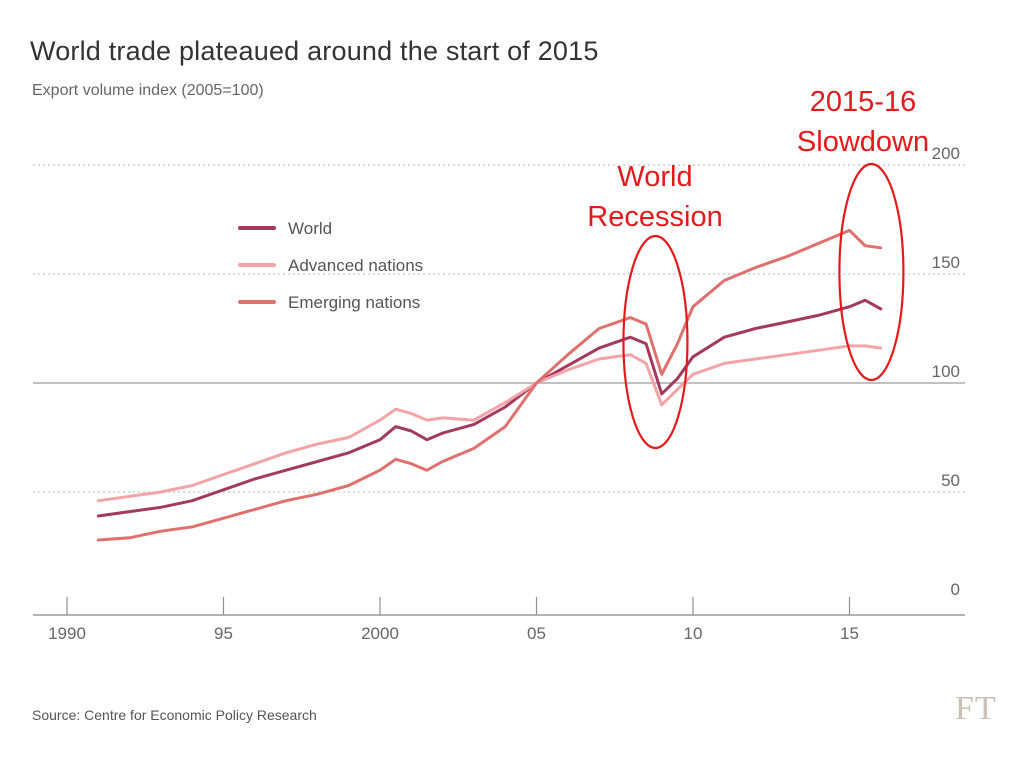 This screenshot has height=768, width=1024. I want to click on annotation-world-recession-line1: World, so click(655, 177).